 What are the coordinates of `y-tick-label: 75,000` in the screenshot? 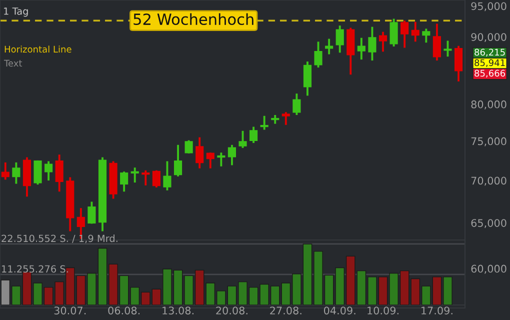 It's located at (488, 141).